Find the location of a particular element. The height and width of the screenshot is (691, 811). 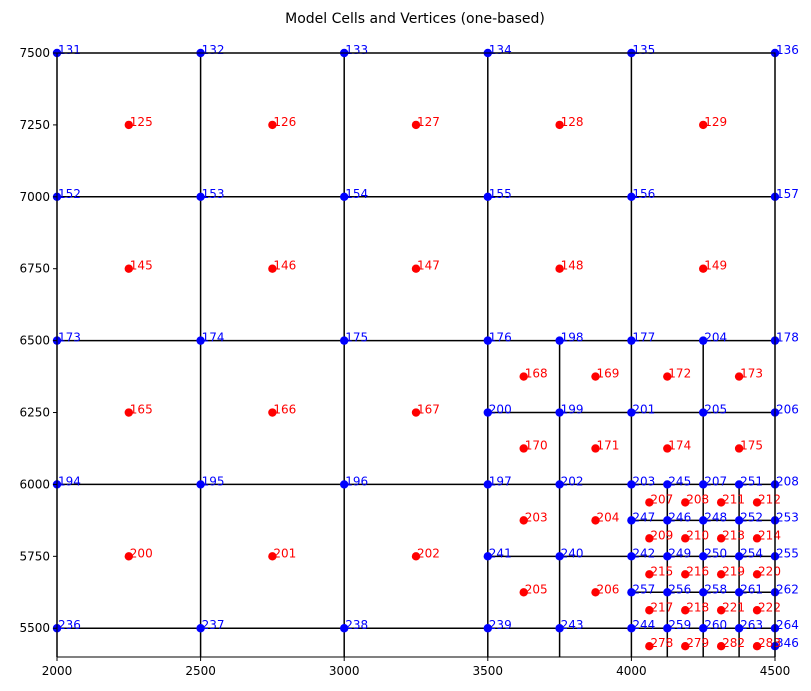

cell-label: 145 is located at coordinates (141, 266).